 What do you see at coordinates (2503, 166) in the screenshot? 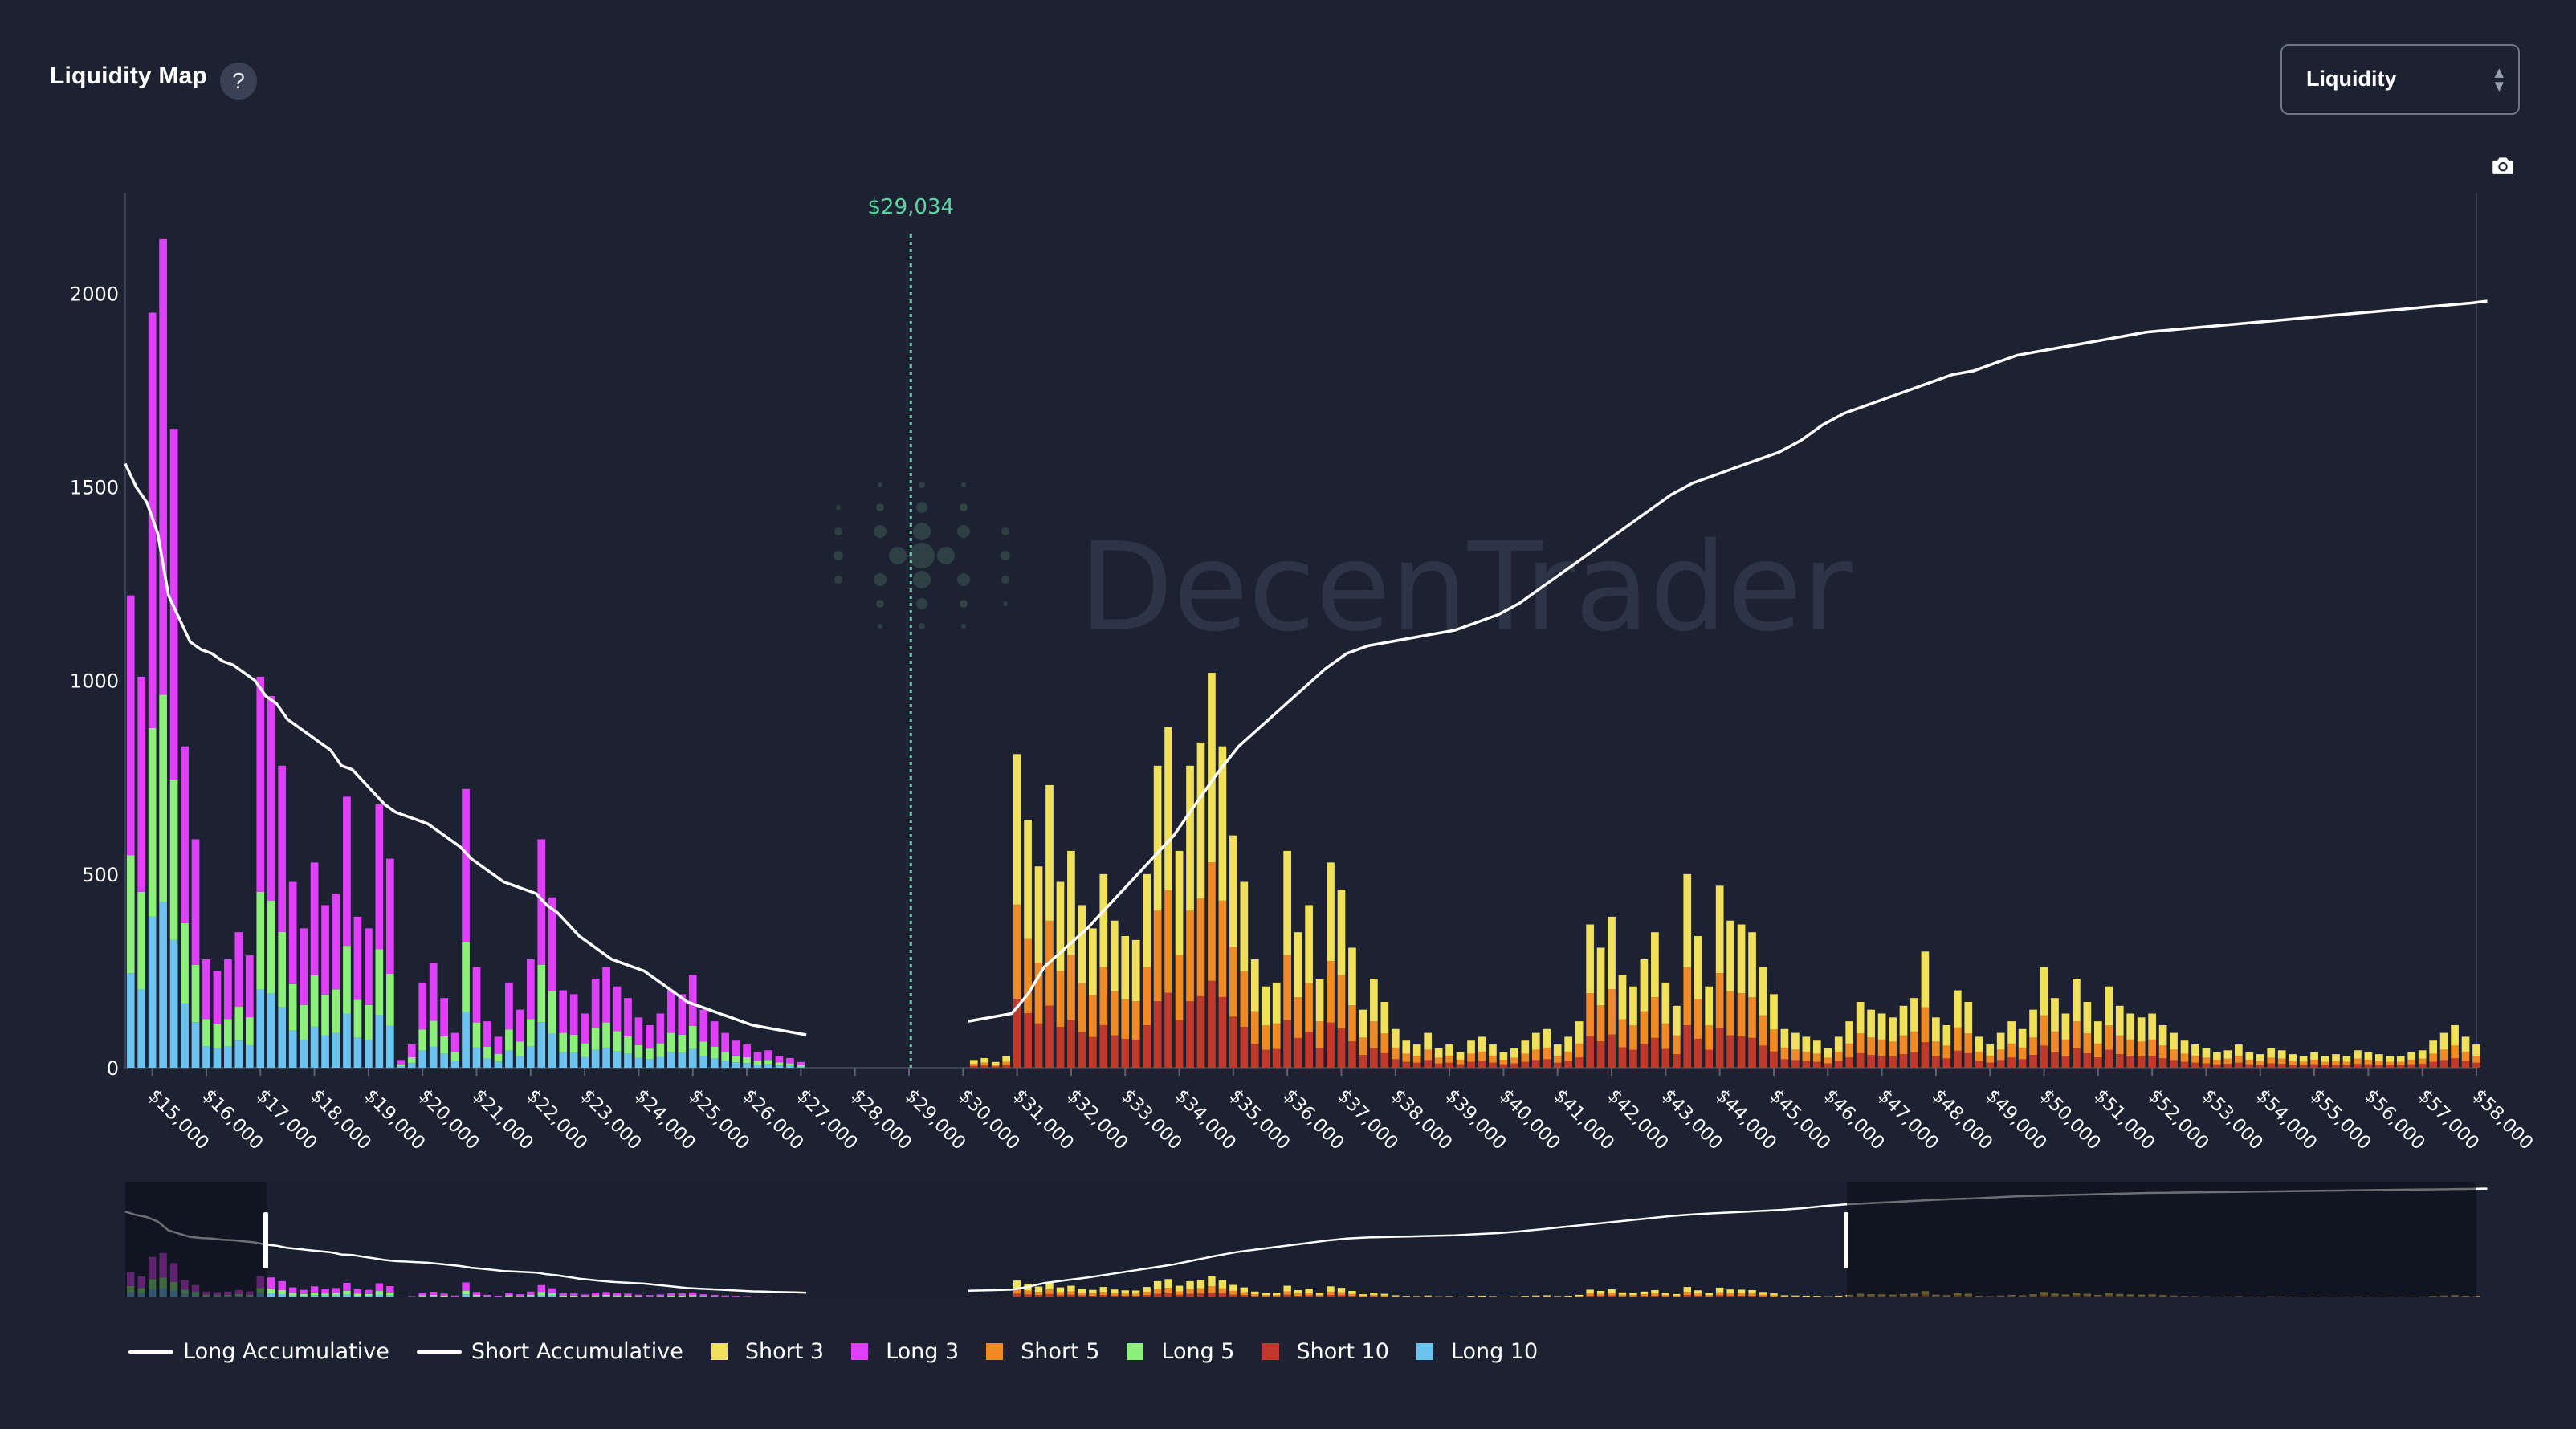
I see `camera-icon` at bounding box center [2503, 166].